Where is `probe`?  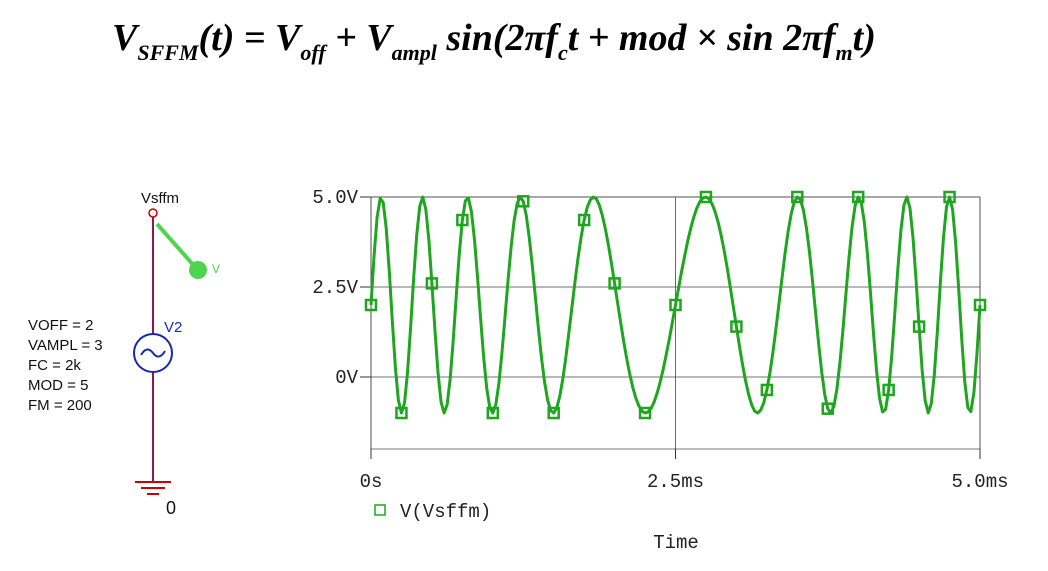 probe is located at coordinates (176, 246).